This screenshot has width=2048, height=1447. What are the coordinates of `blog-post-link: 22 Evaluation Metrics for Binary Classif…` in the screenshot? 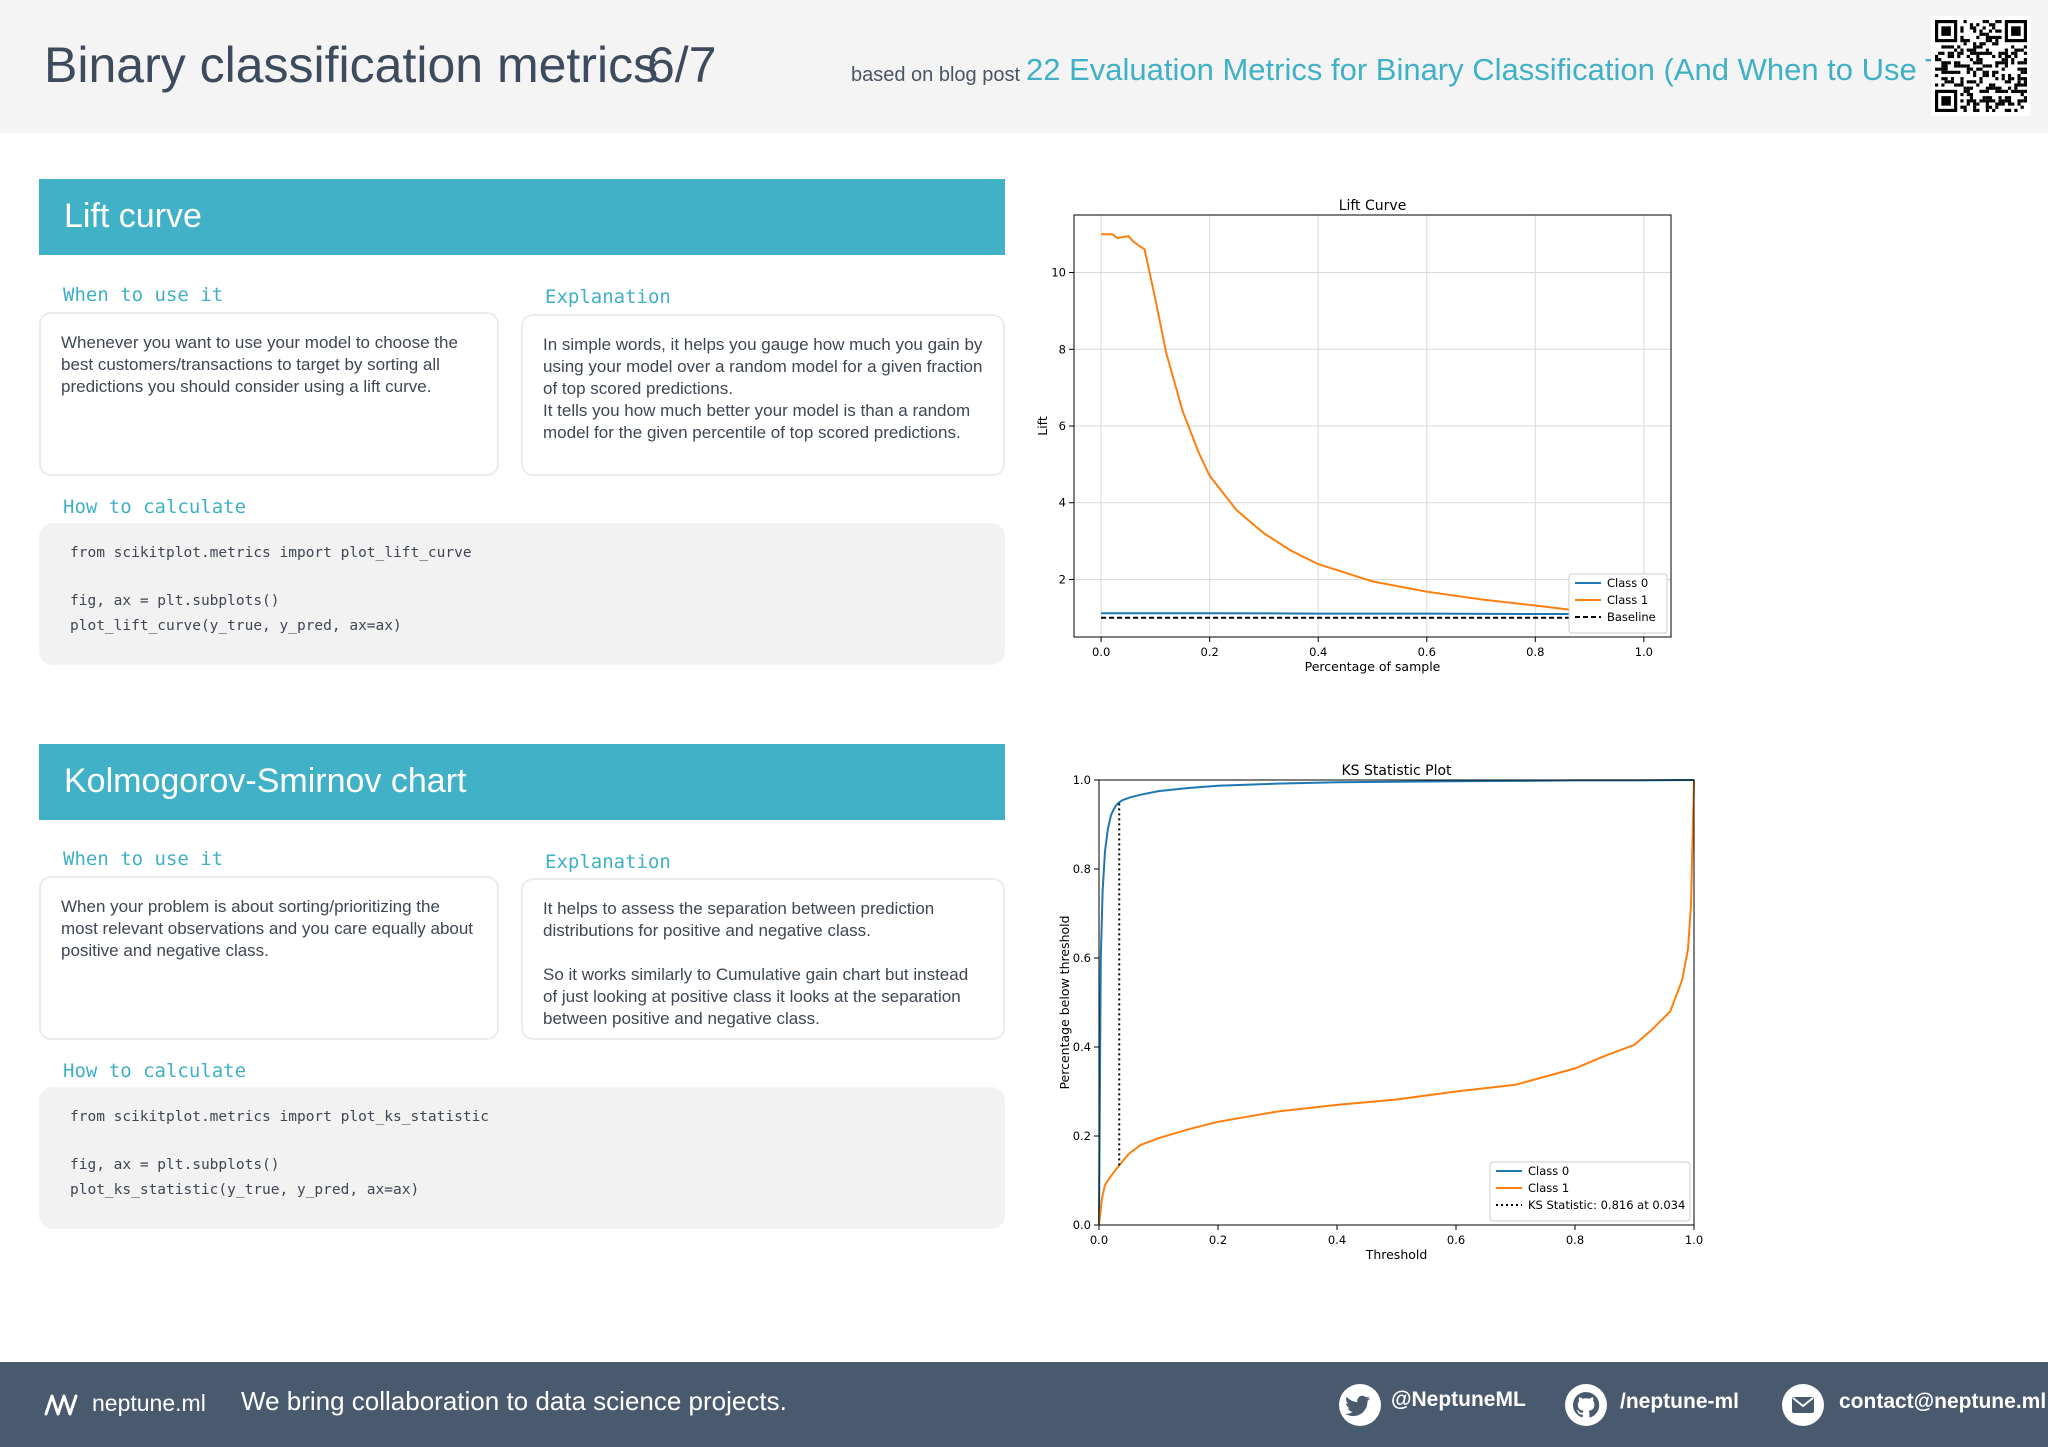 It's located at (1520, 69).